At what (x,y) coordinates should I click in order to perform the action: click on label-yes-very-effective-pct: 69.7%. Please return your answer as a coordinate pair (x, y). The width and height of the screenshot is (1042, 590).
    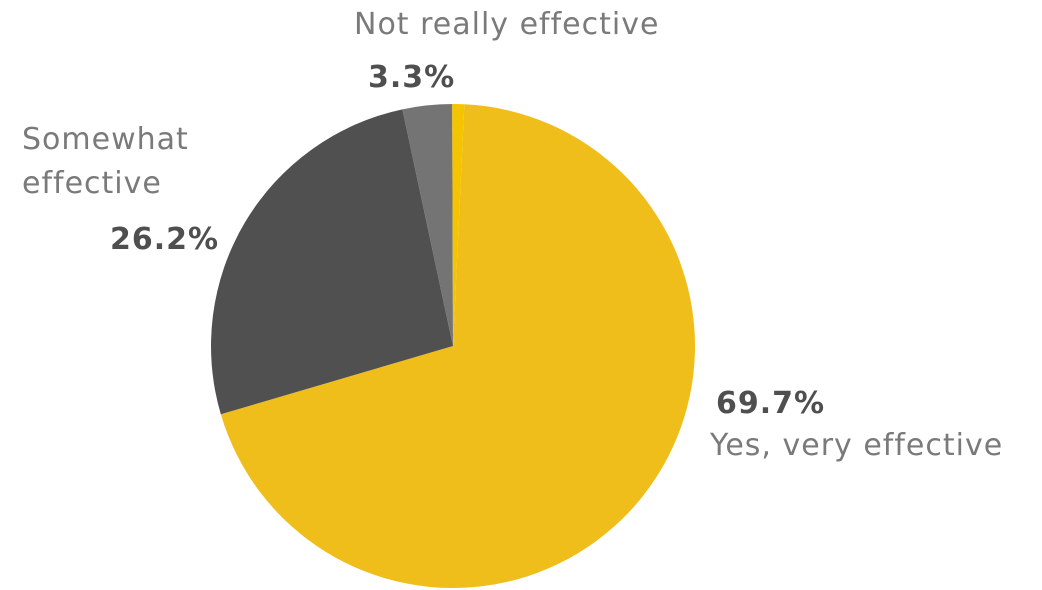
    Looking at the image, I should click on (771, 403).